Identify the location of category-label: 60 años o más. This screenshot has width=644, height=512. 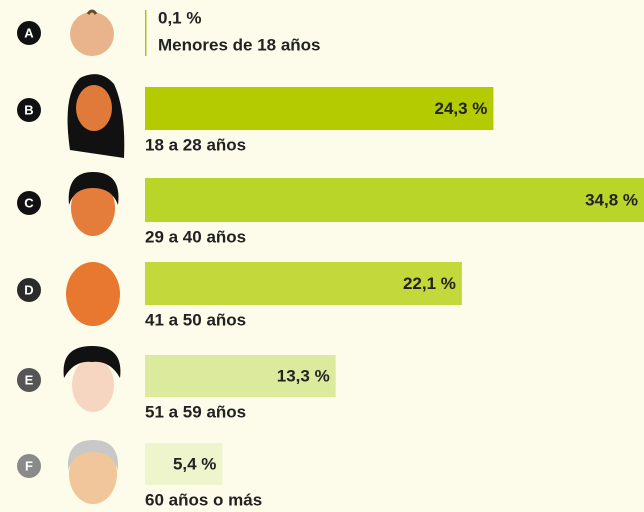
(203, 499).